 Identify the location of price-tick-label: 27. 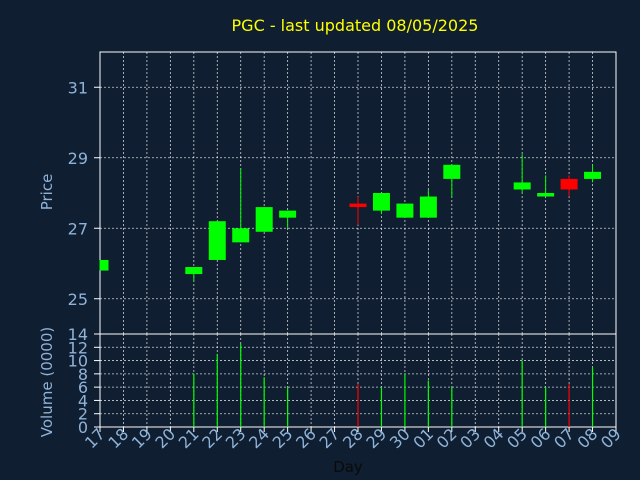
(78, 228).